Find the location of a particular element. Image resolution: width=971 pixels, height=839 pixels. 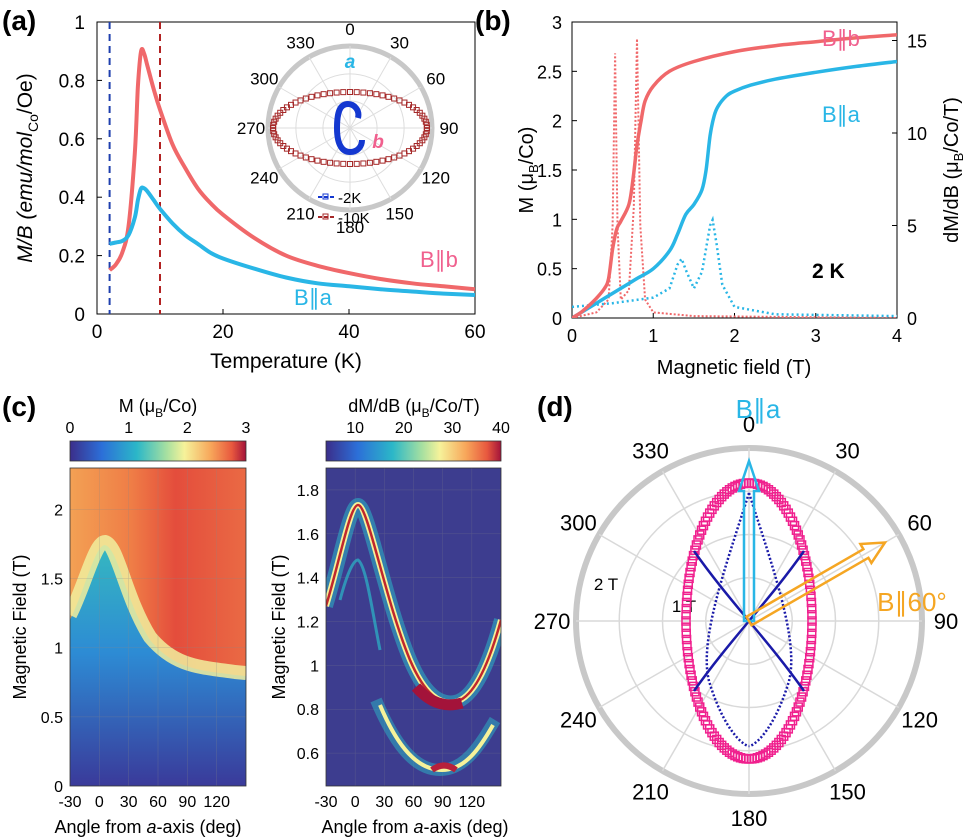

colorbar-c-right is located at coordinates (413, 451).